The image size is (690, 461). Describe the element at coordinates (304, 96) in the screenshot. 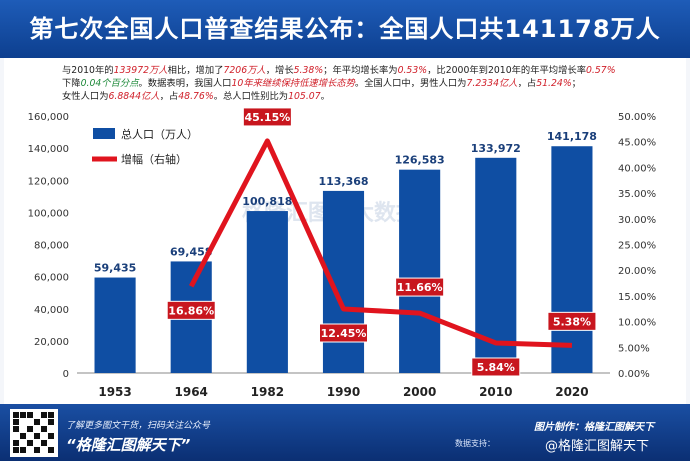

I see `intro-highlight: 105.07` at that location.